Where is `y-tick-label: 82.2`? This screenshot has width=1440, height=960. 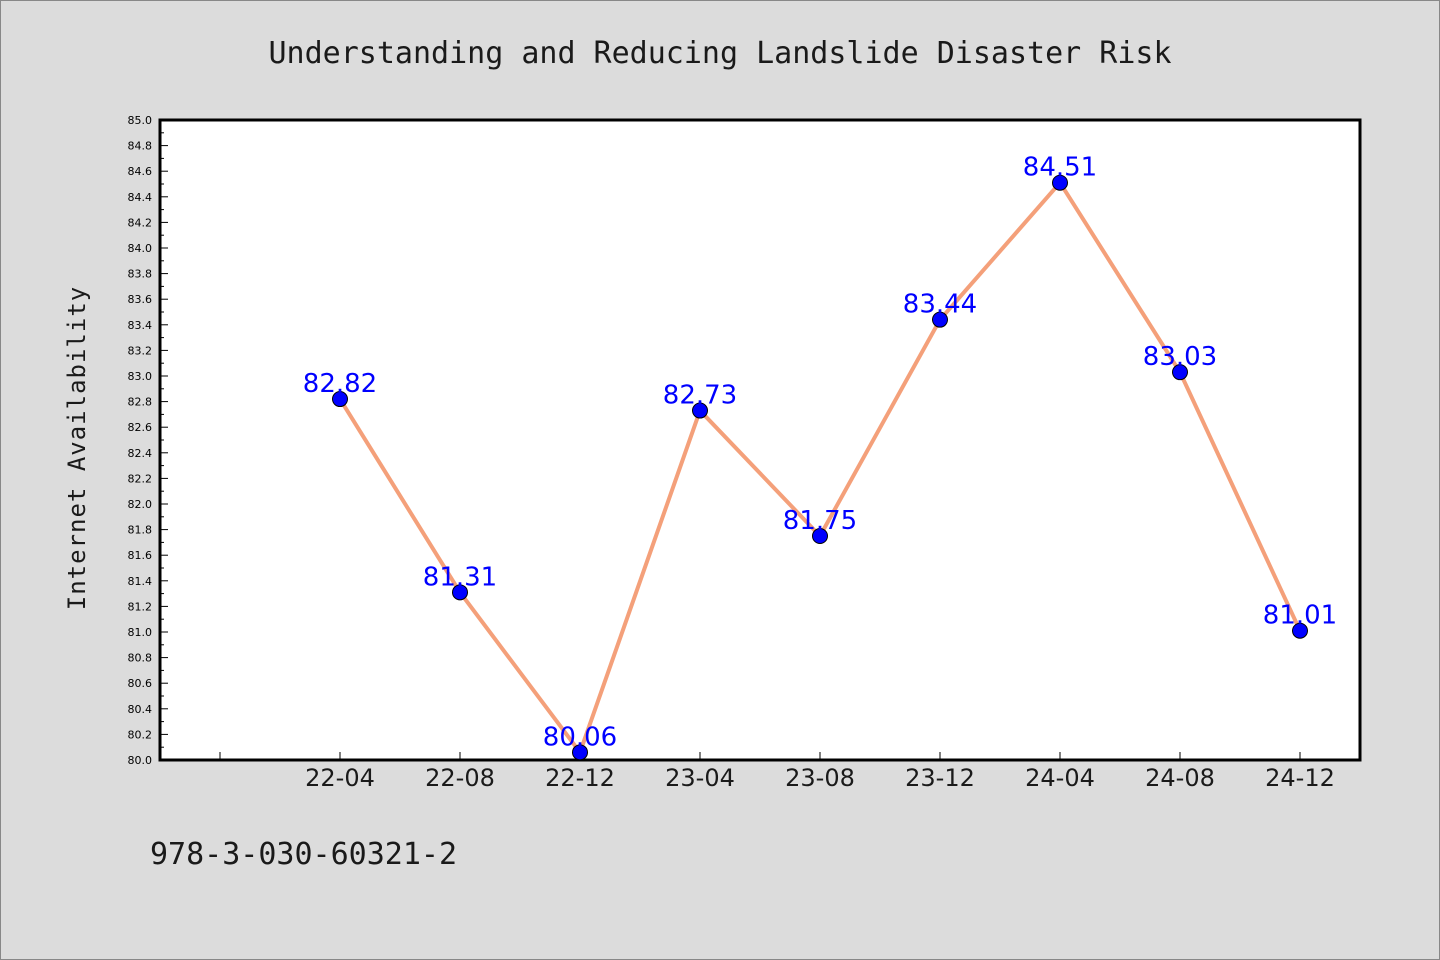
y-tick-label: 82.2 is located at coordinates (140, 478).